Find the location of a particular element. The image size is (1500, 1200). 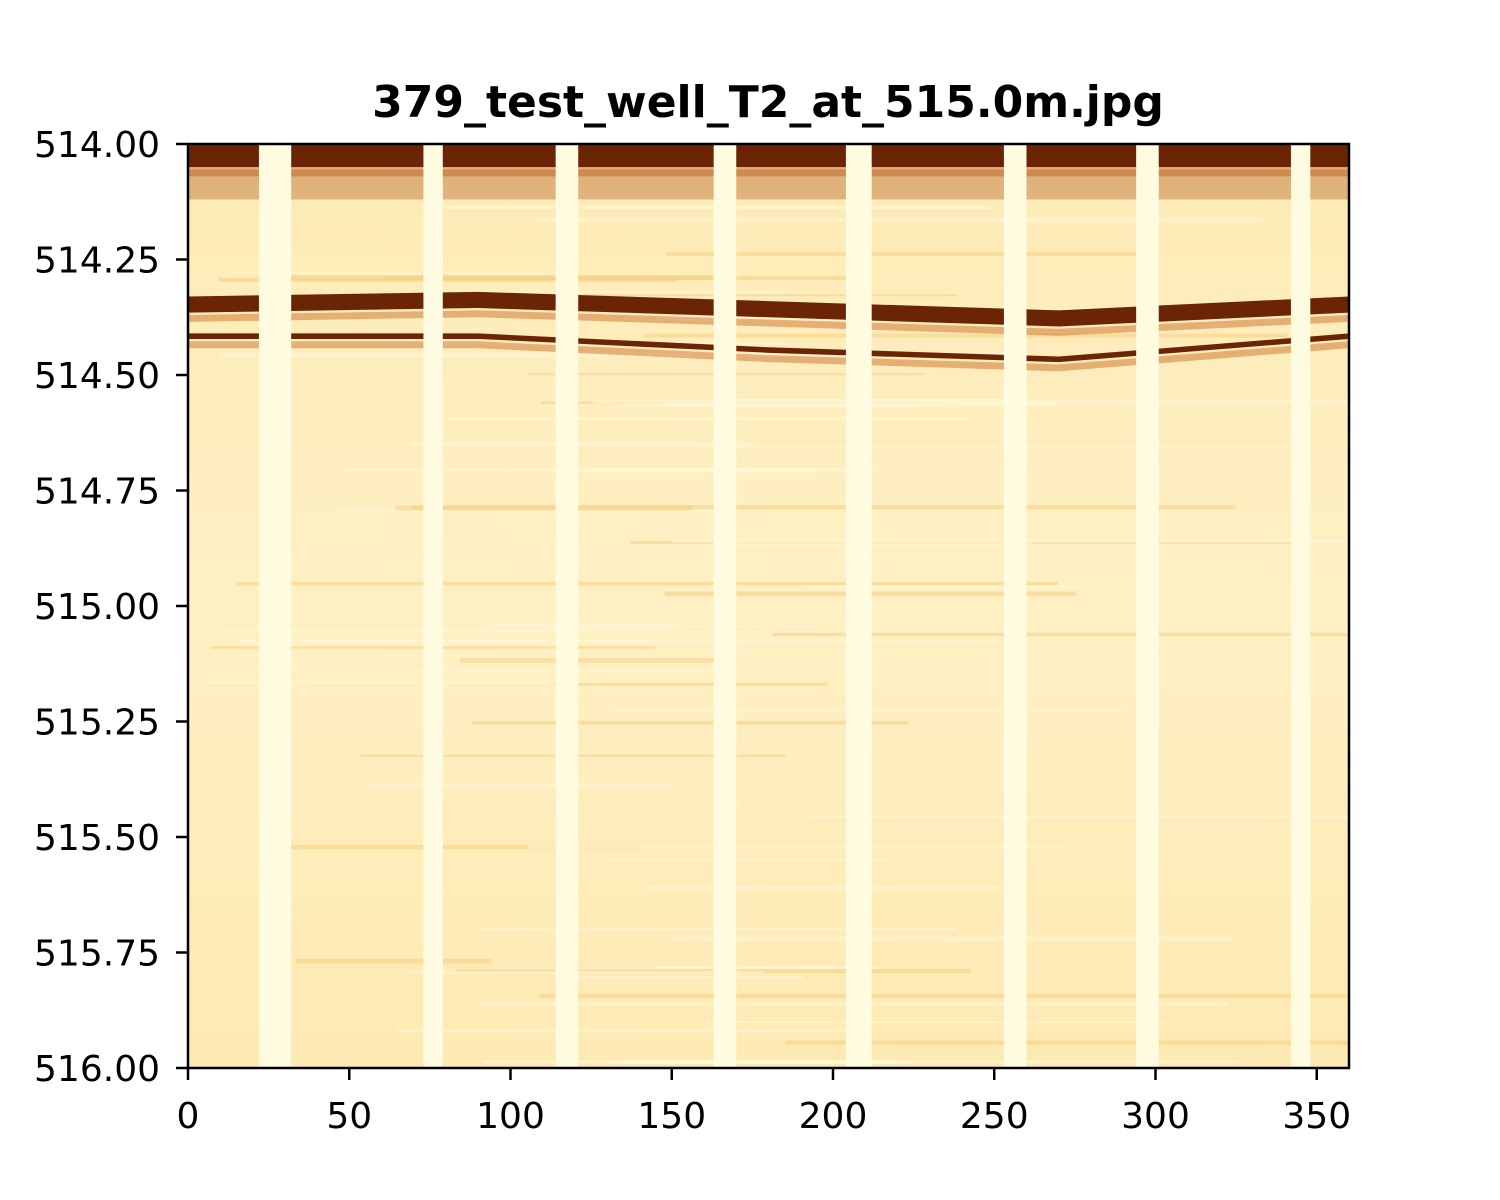

x-tick-label: 150 is located at coordinates (671, 1116).